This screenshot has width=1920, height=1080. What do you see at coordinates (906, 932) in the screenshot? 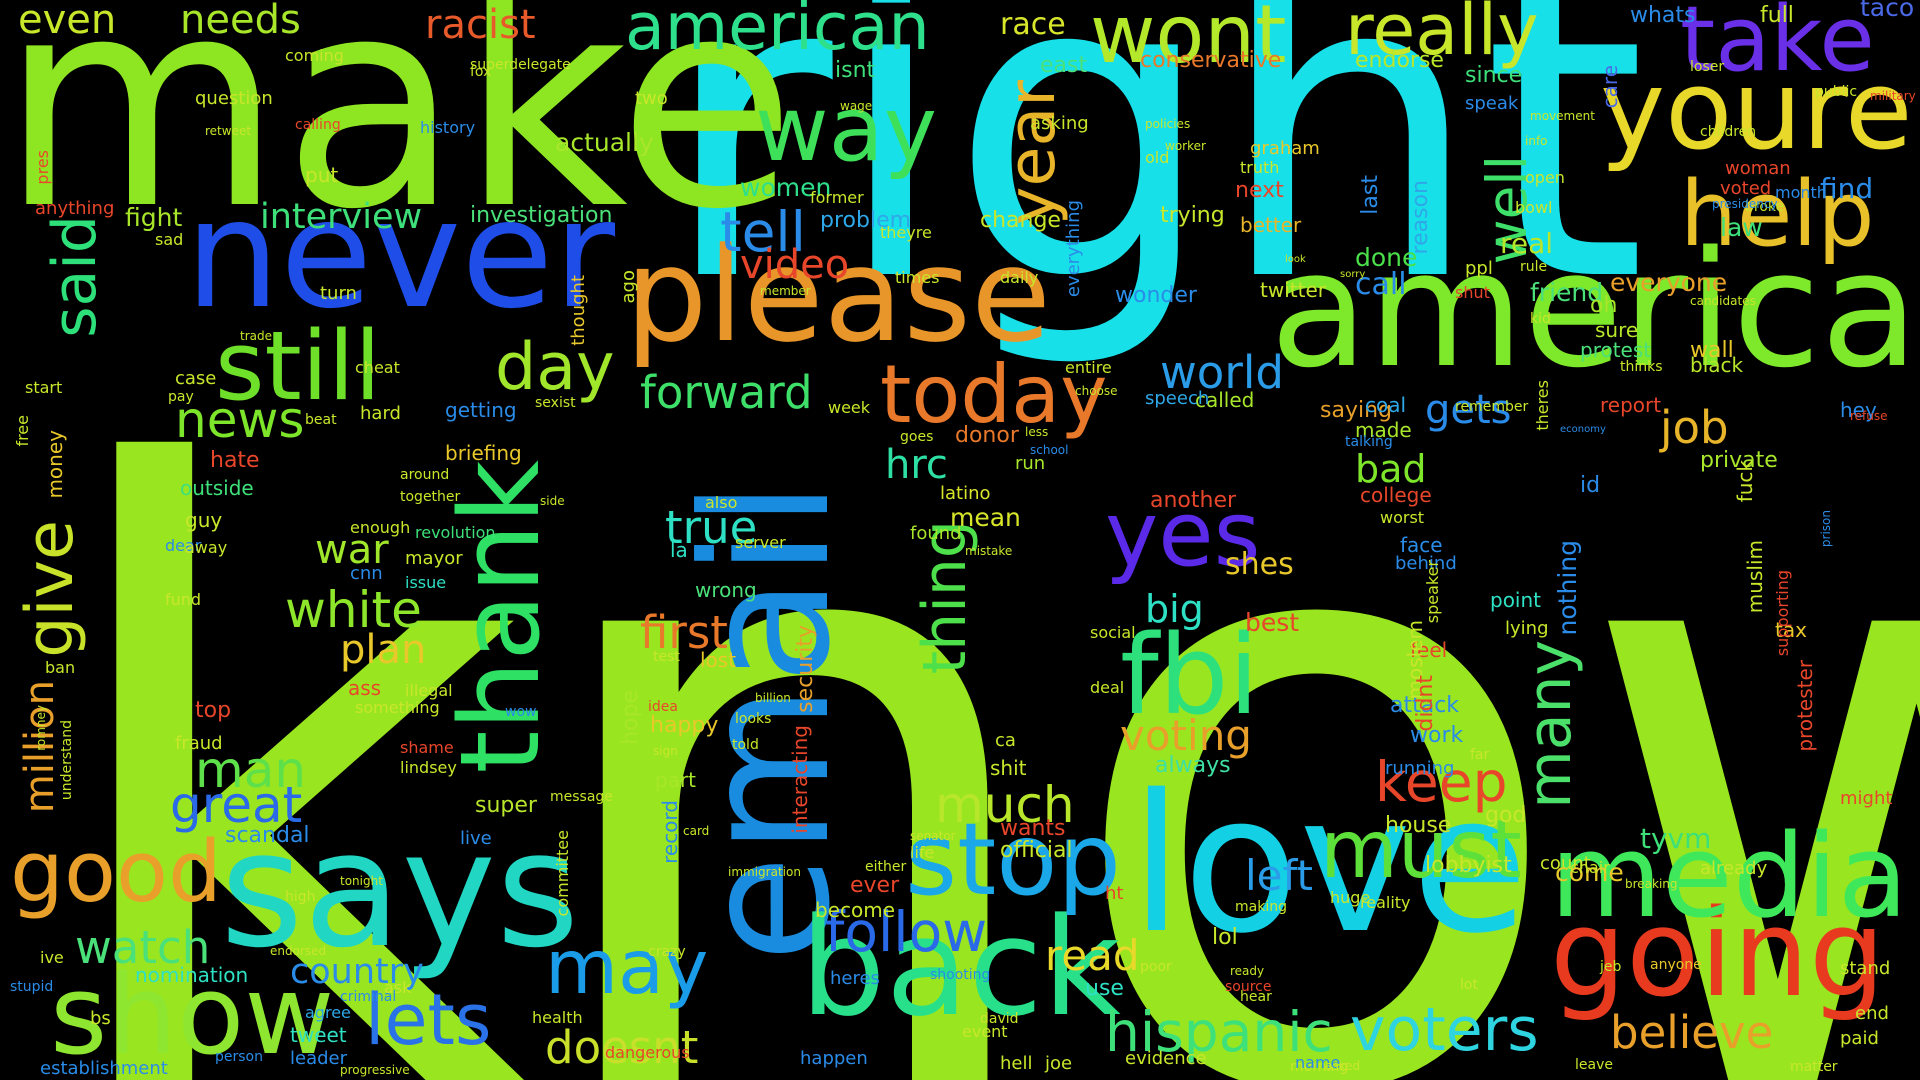
I see `cloud-word: follow` at bounding box center [906, 932].